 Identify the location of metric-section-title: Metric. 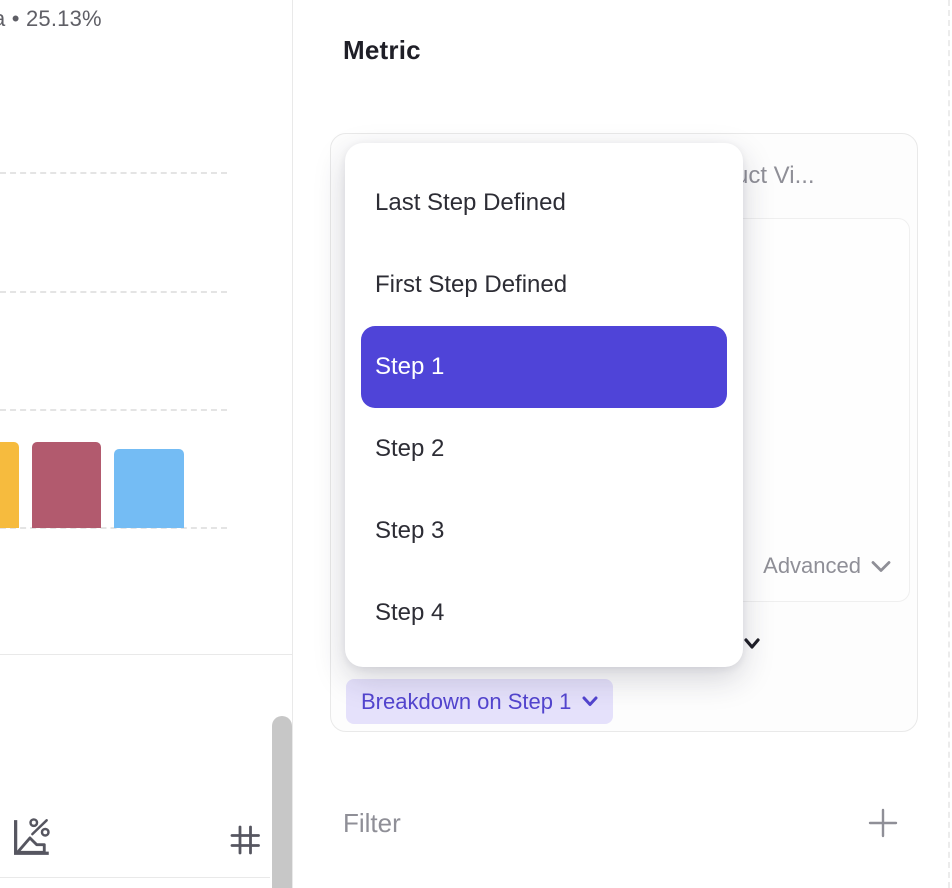
(382, 50).